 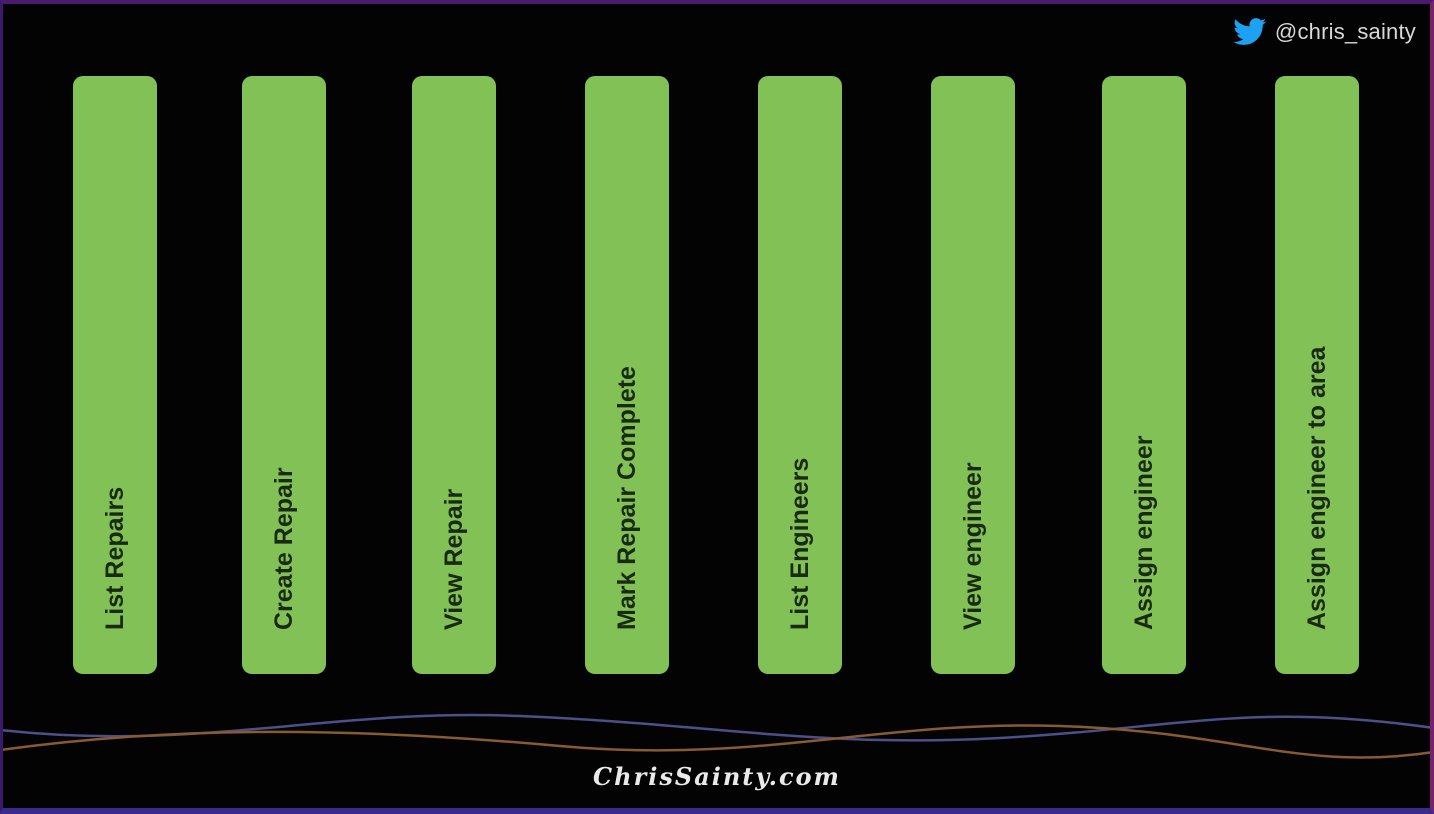 What do you see at coordinates (1250, 32) in the screenshot?
I see `twitter-bird-icon` at bounding box center [1250, 32].